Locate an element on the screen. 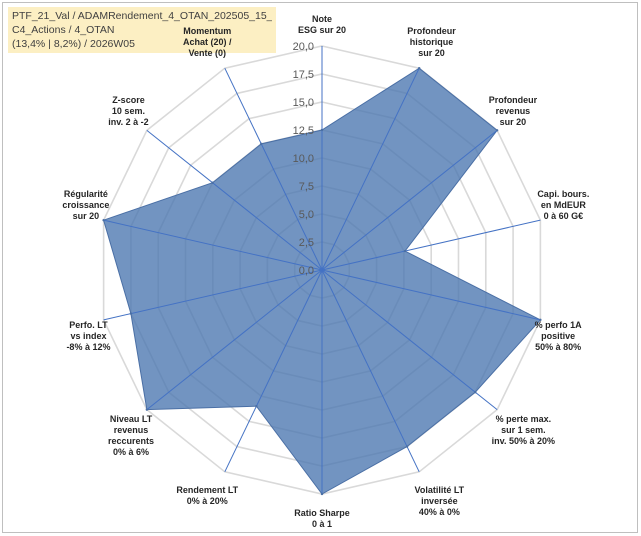 The image size is (641, 536). axis-label-line: % perfo 1A is located at coordinates (559, 325).